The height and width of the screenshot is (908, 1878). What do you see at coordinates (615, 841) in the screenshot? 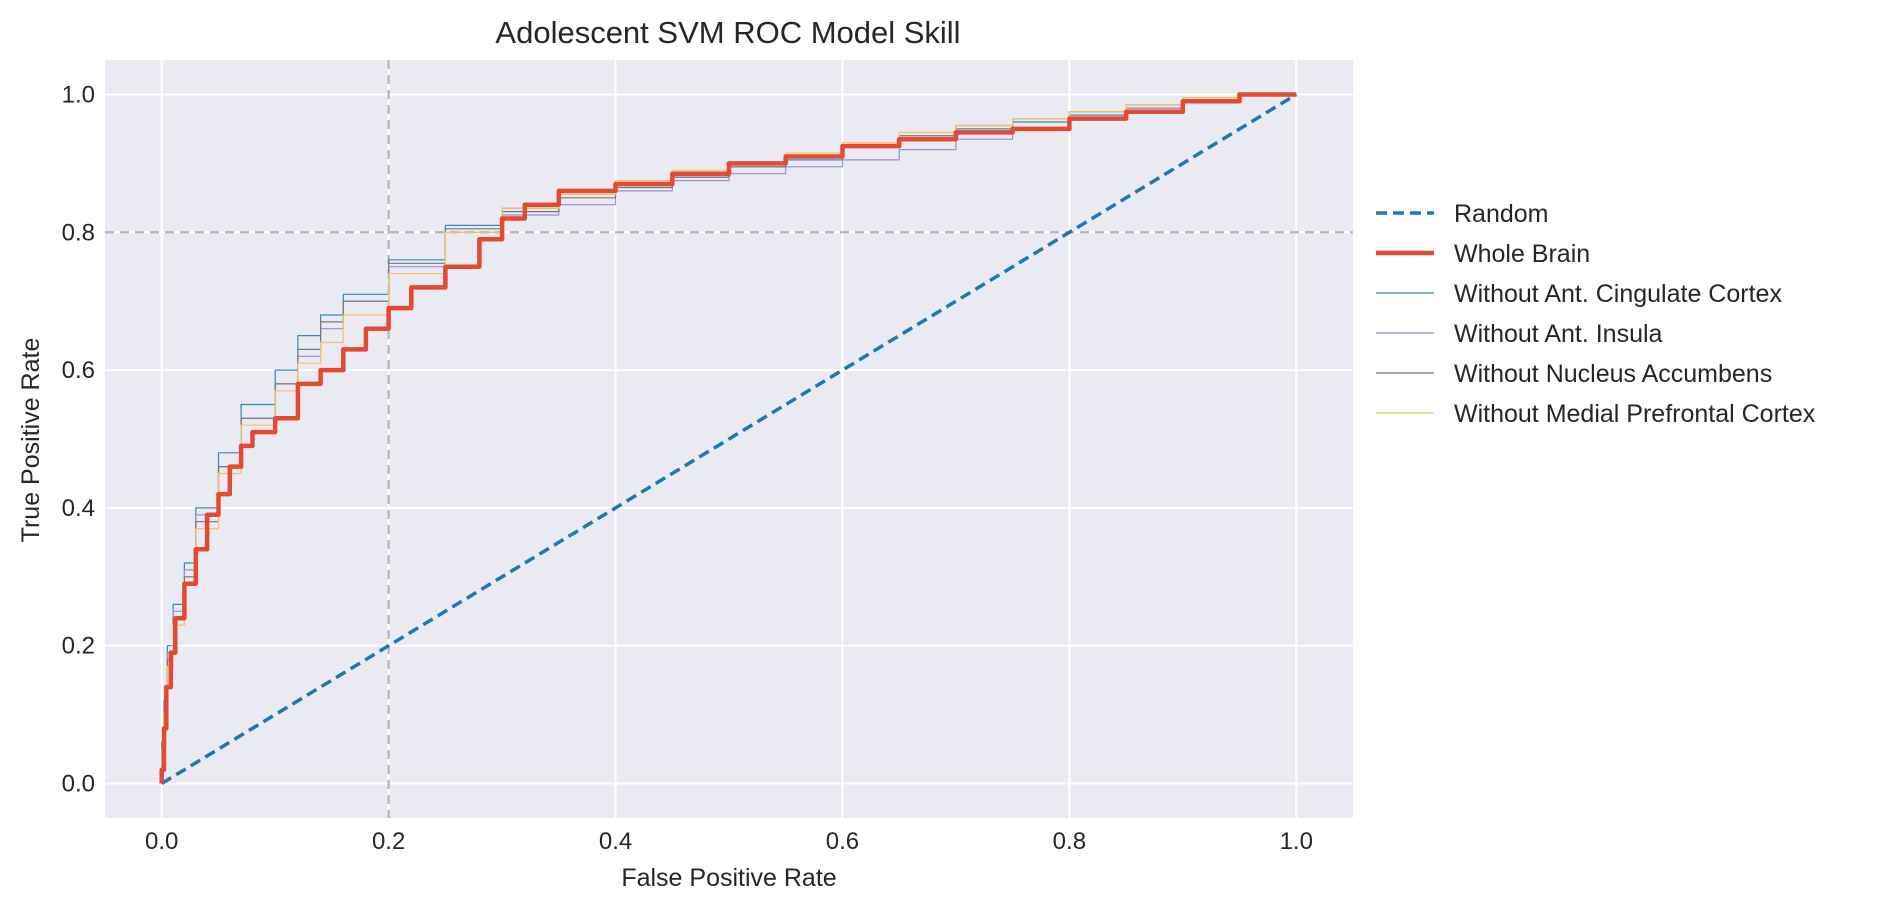
I see `x-tick-label: 0.4` at bounding box center [615, 841].